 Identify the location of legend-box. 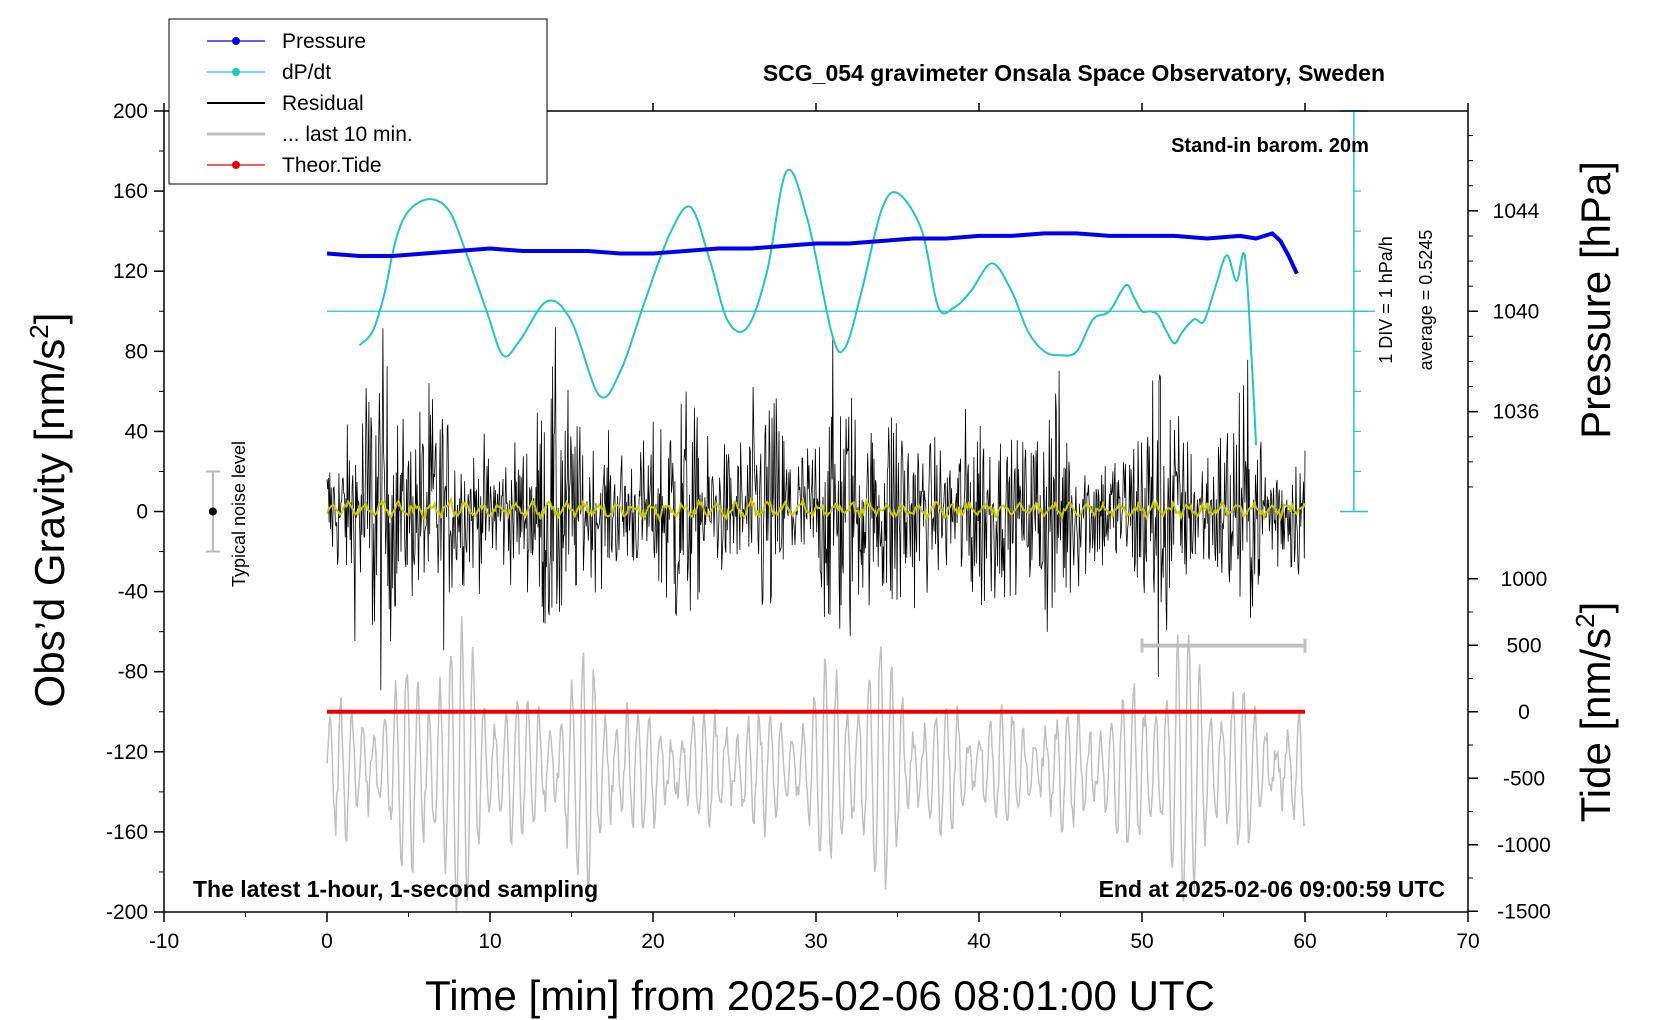
(358, 101).